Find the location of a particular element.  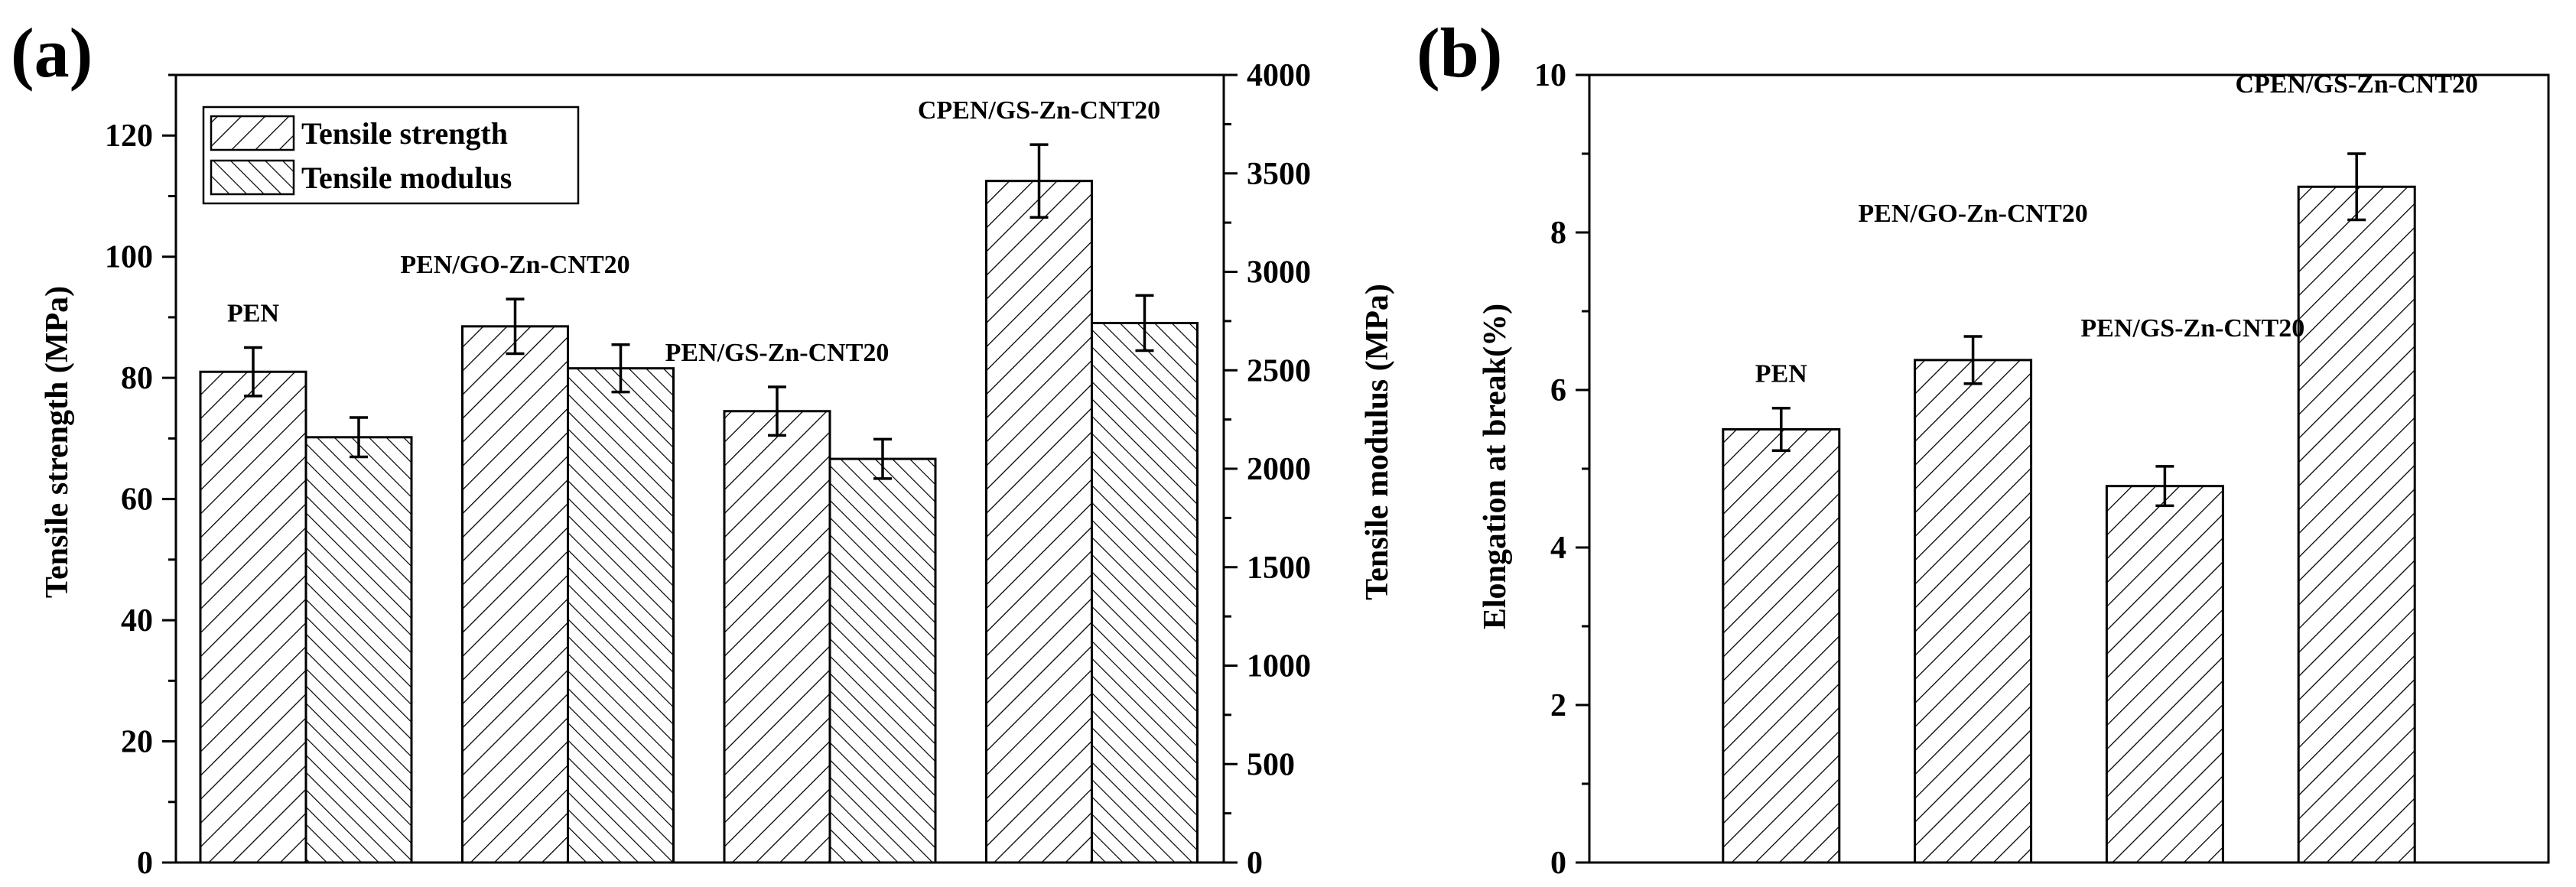

bar-elongation-pen-go-zn-cnt20 is located at coordinates (1973, 611).